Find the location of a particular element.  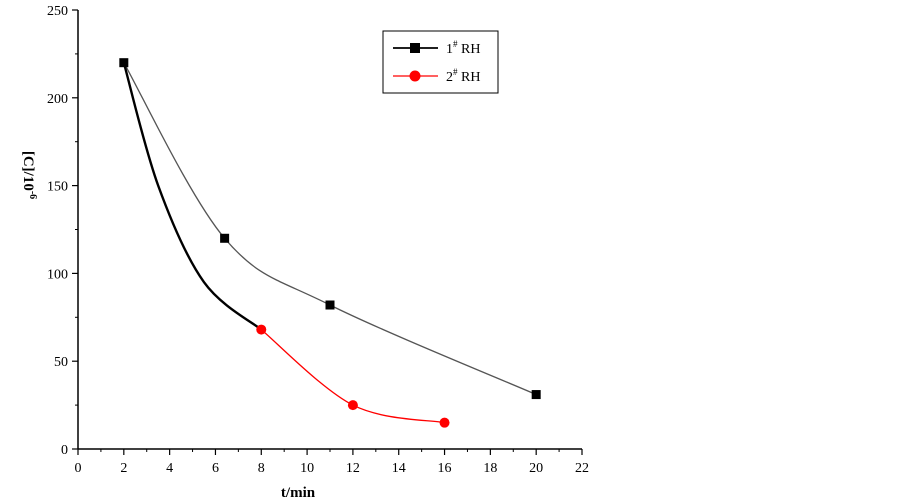

x-tick-label: 10 is located at coordinates (307, 468).